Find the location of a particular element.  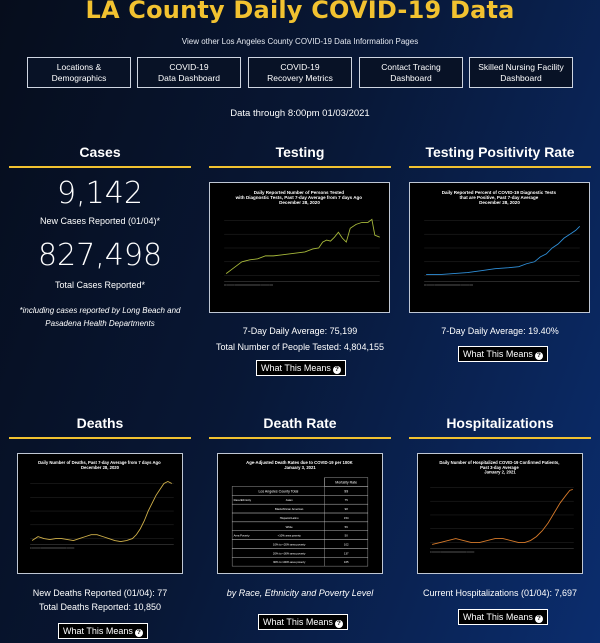

death-rate-button-label: What This Means is located at coordinates (298, 622).